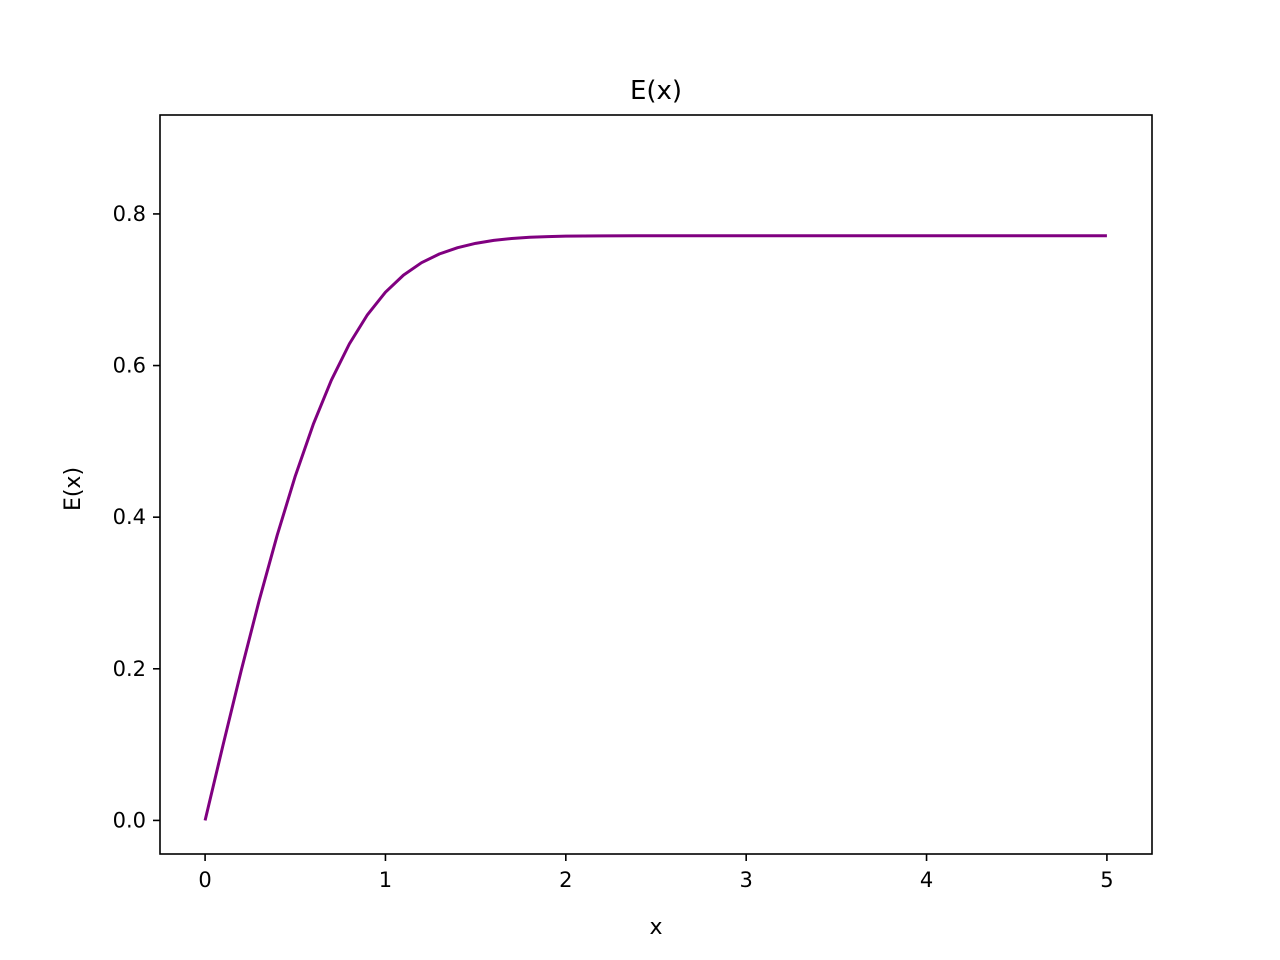  Describe the element at coordinates (655, 927) in the screenshot. I see `x-axis-label: x` at that location.